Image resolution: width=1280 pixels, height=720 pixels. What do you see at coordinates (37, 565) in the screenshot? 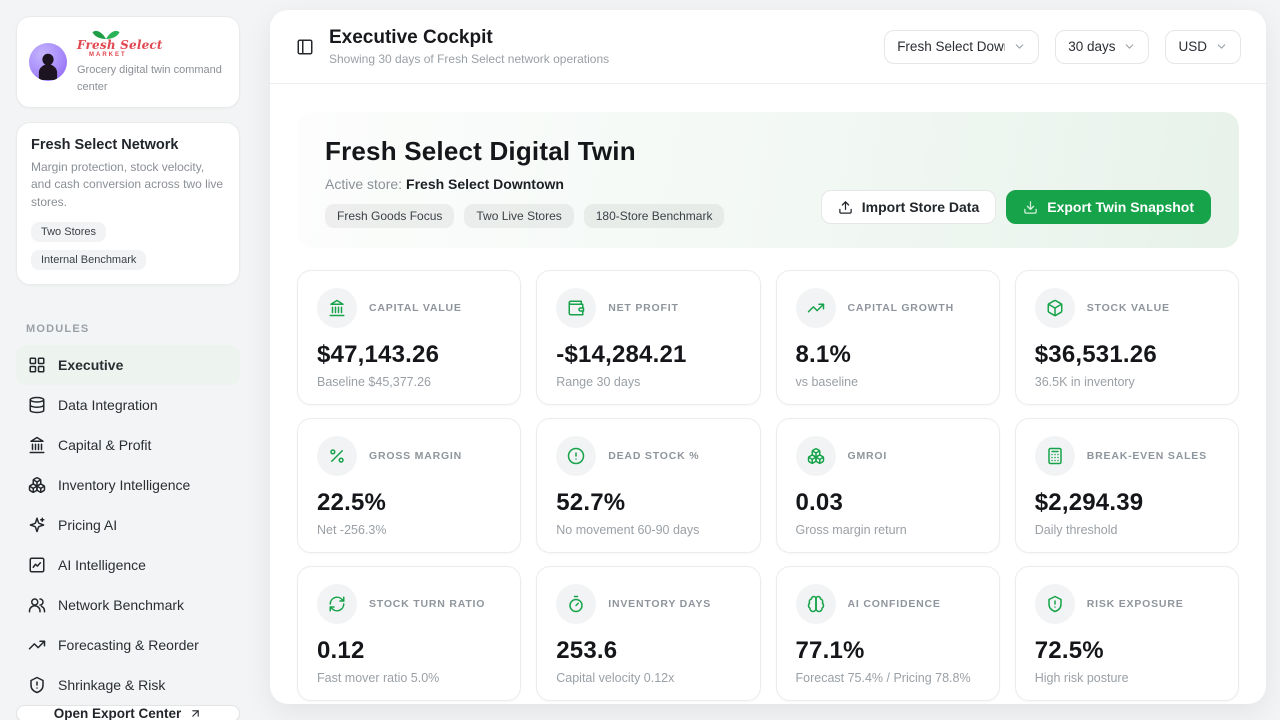
I see `chart-icon` at bounding box center [37, 565].